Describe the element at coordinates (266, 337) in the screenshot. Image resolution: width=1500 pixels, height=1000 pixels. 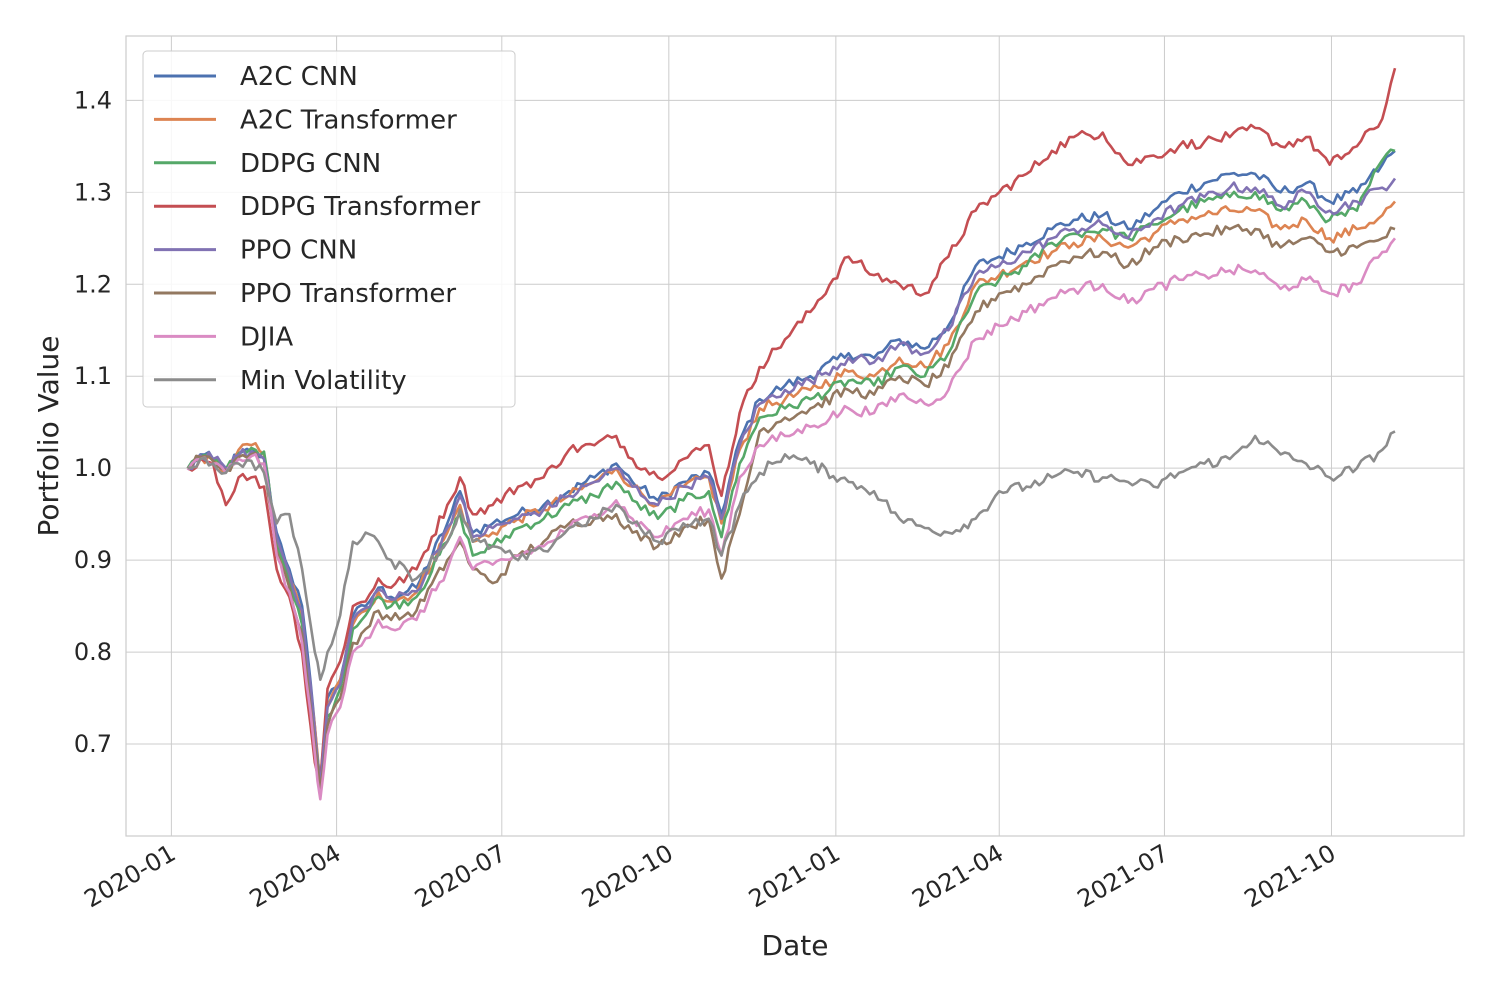
I see `legend-label: DJIA` at that location.